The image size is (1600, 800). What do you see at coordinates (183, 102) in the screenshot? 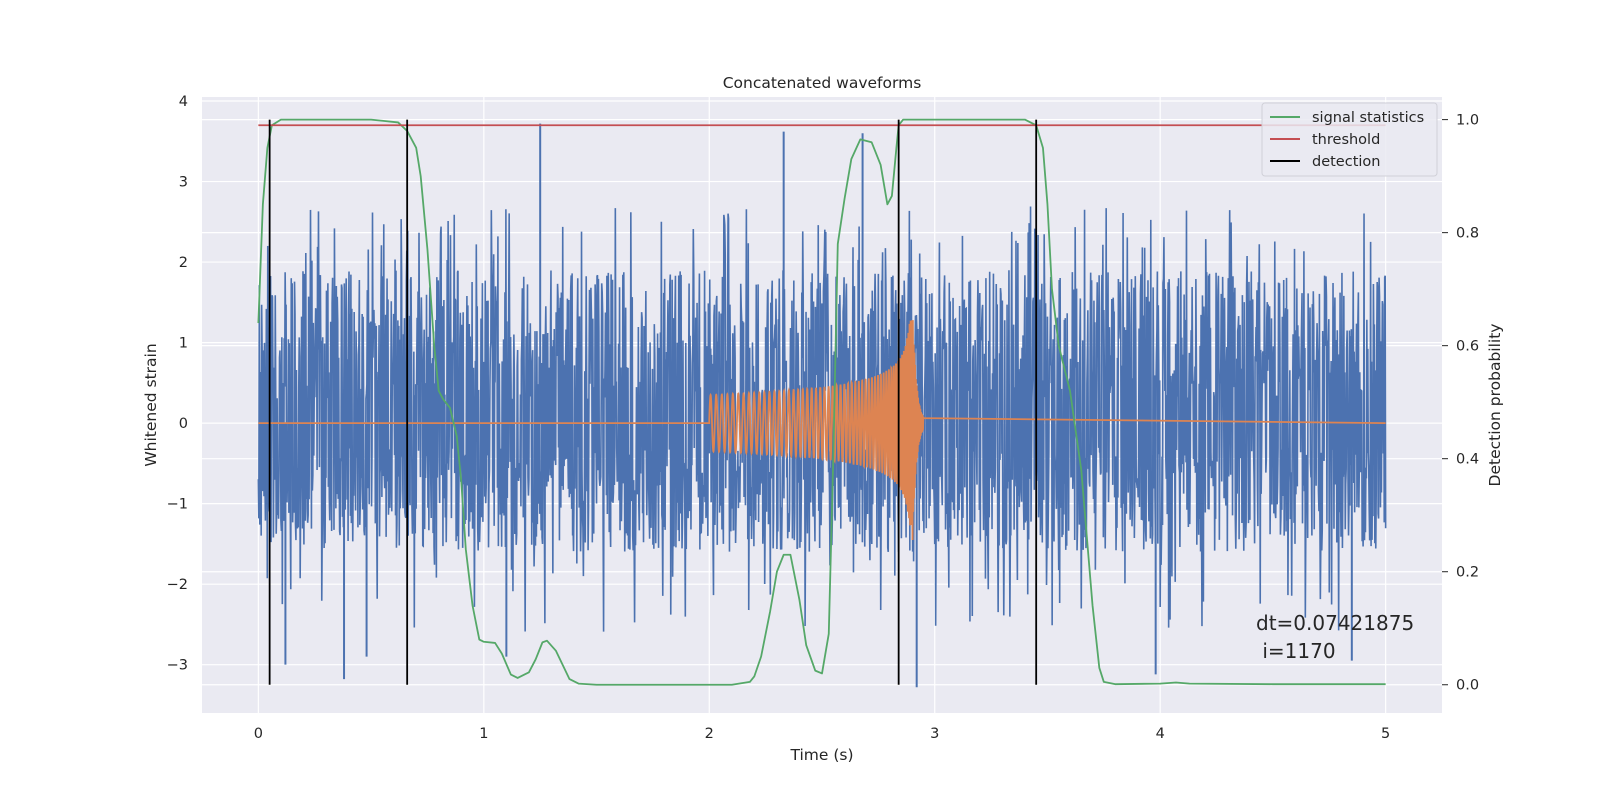
I see `y-tick-label: 4` at bounding box center [183, 102].